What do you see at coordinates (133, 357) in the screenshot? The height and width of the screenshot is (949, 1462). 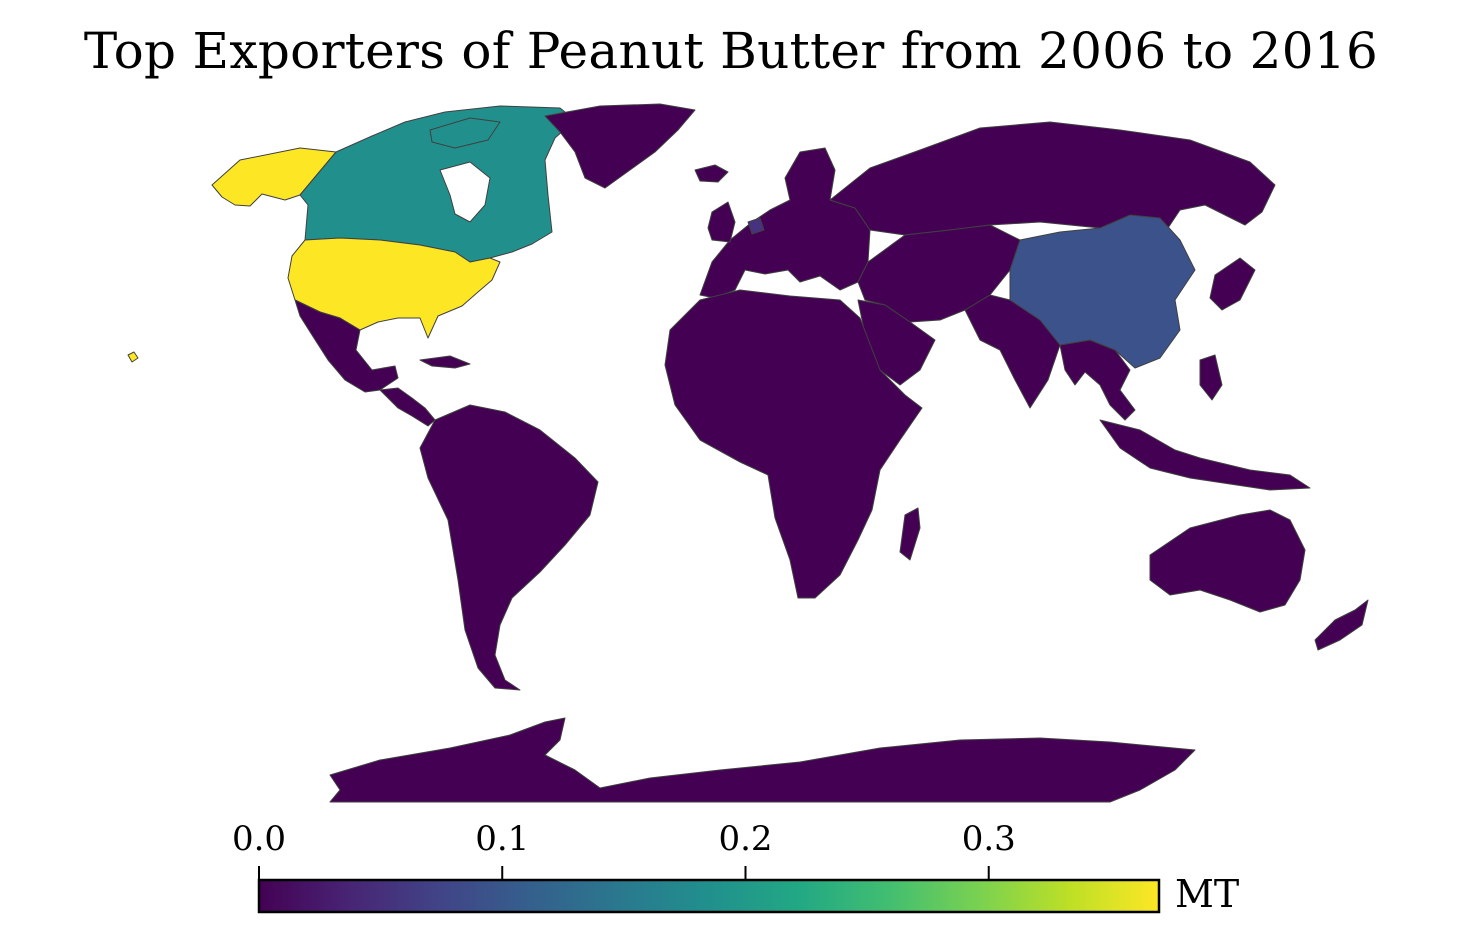 I see `hawaii` at bounding box center [133, 357].